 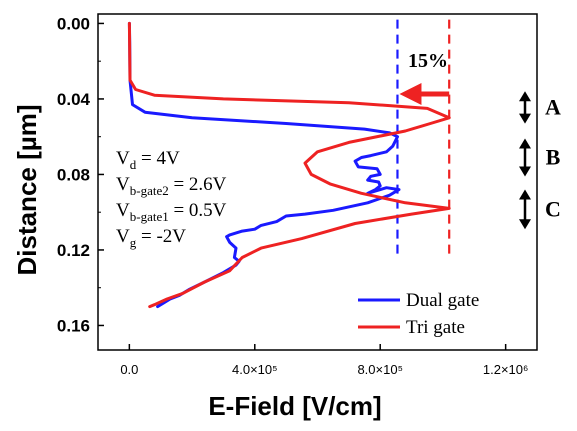 I want to click on legend-label-2: Tri gate, so click(x=435, y=327).